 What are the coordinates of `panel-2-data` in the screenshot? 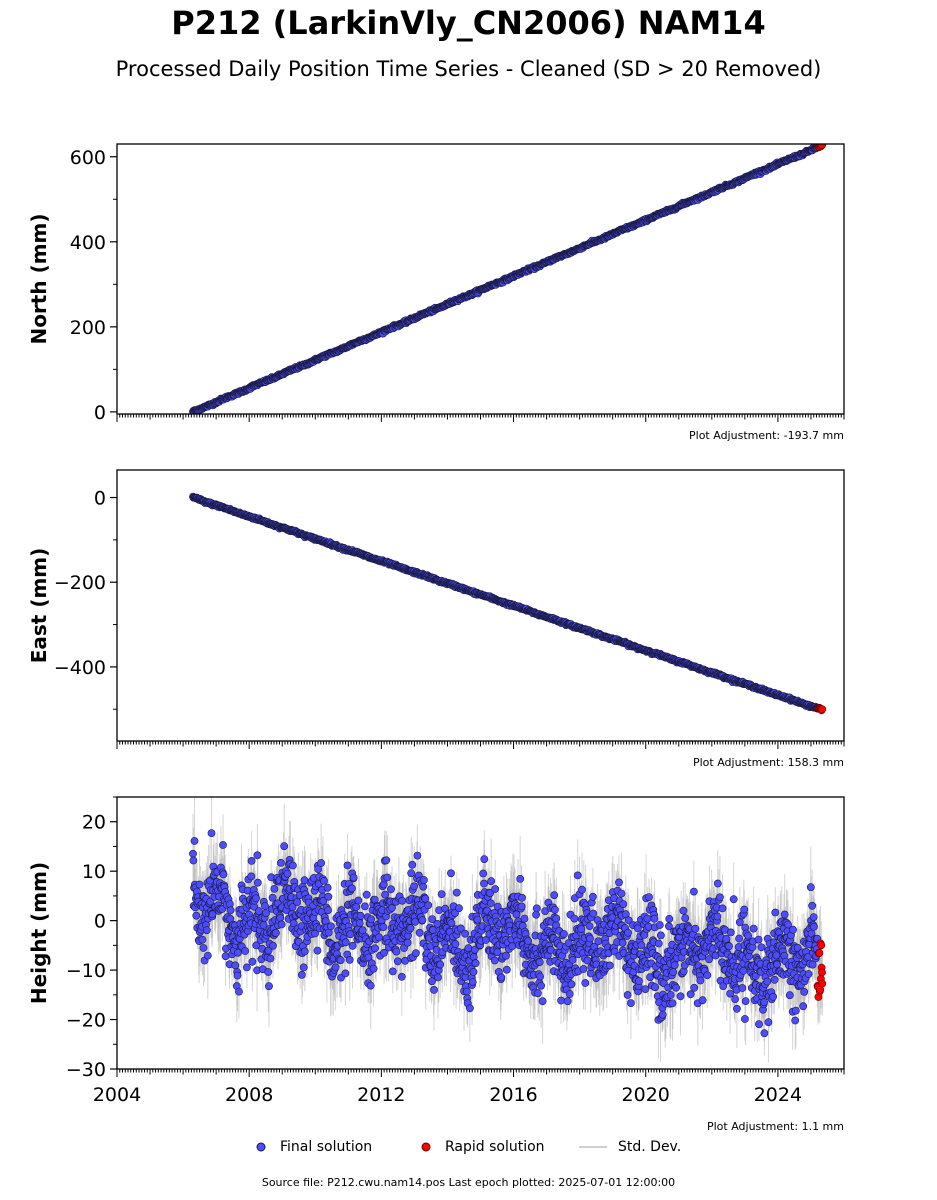 It's located at (508, 603).